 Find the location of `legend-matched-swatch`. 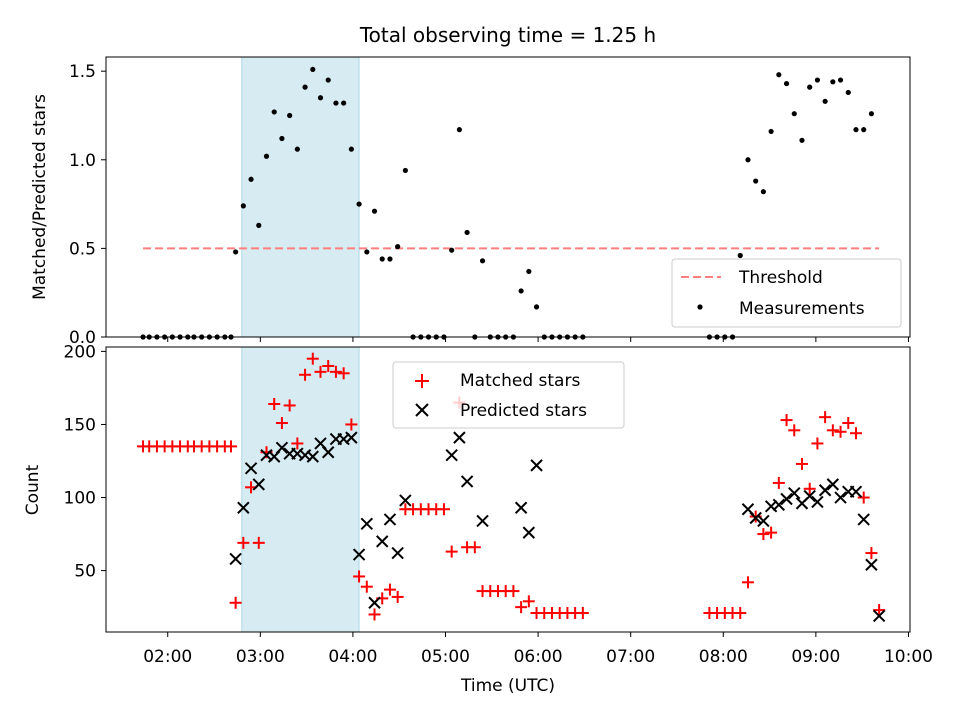

legend-matched-swatch is located at coordinates (422, 381).